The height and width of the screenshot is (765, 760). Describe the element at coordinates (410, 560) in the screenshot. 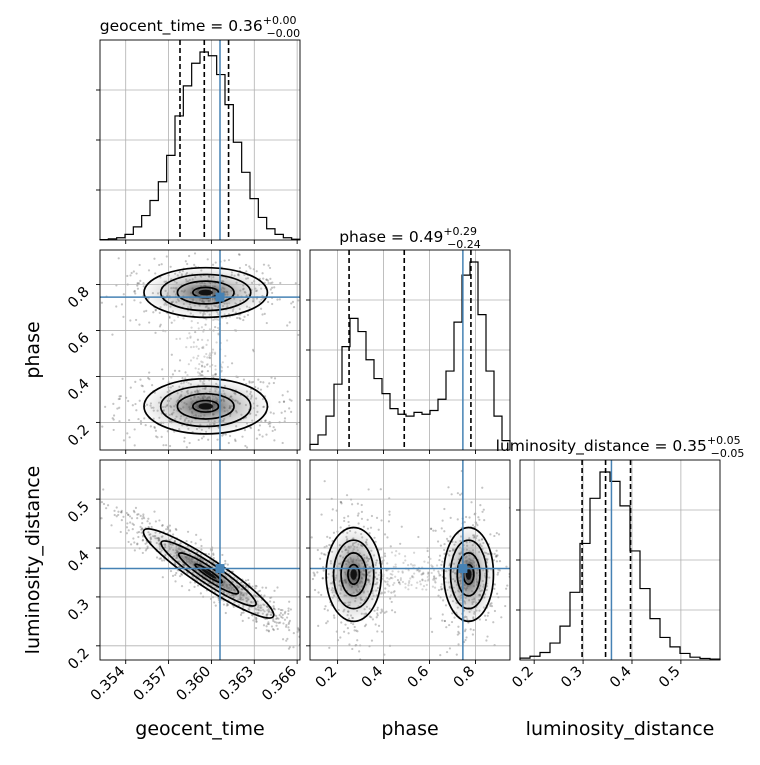

I see `panel-frame-luminosity-distance-phase` at that location.